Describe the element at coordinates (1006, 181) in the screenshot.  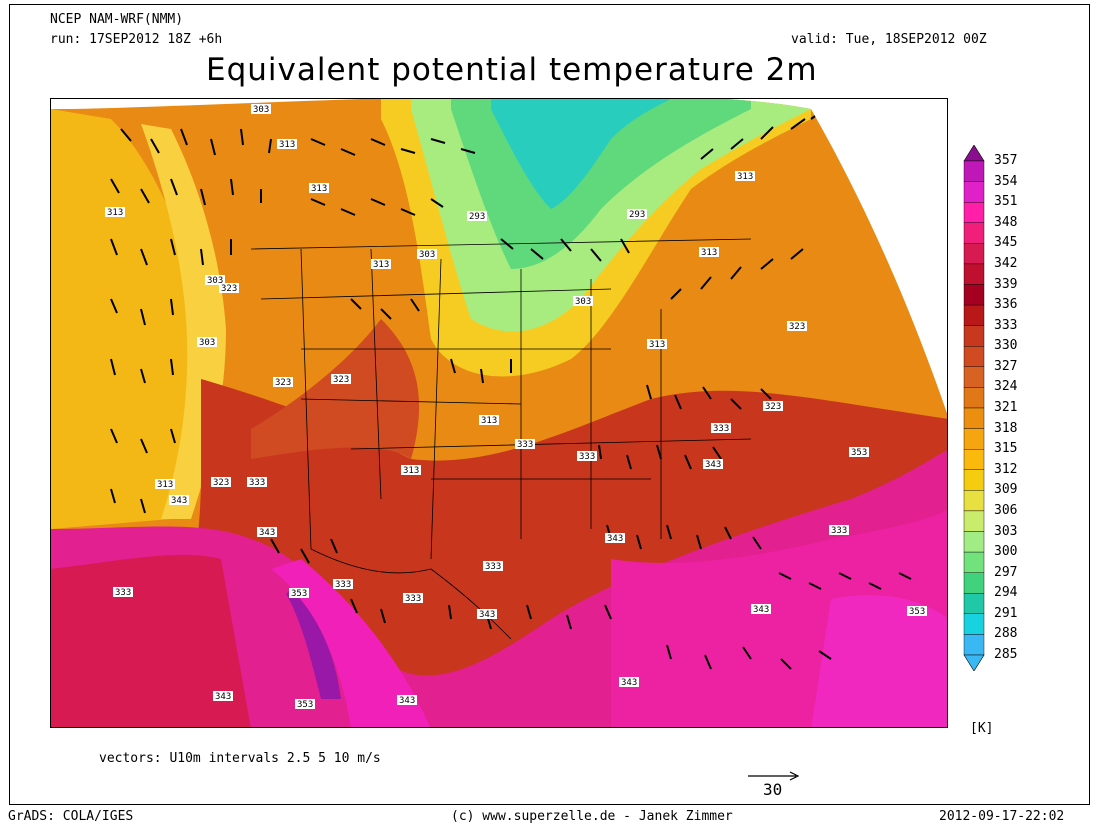
I see `colorbar-tick-label: 354` at that location.